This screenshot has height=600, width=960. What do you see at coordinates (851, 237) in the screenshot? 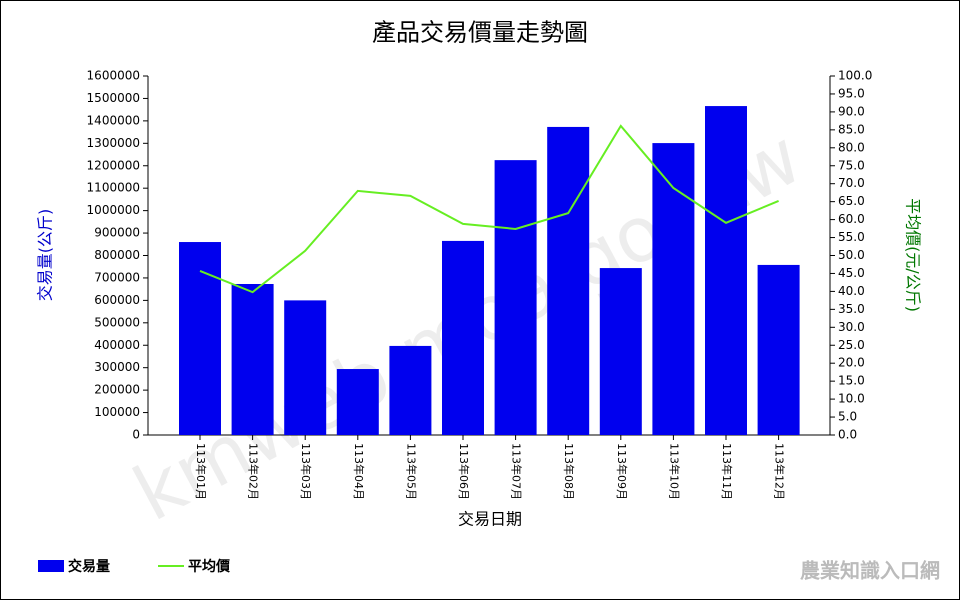
I see `y2-tick-label: 55.0` at bounding box center [851, 237].